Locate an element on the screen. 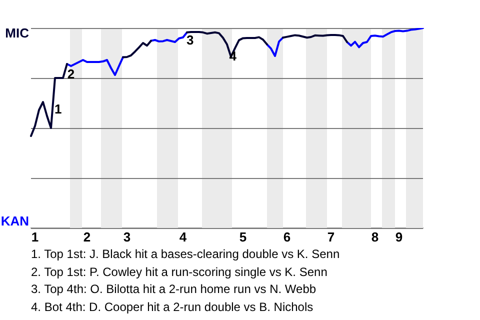 The image size is (480, 320). x-tick-label: 9 is located at coordinates (399, 236).